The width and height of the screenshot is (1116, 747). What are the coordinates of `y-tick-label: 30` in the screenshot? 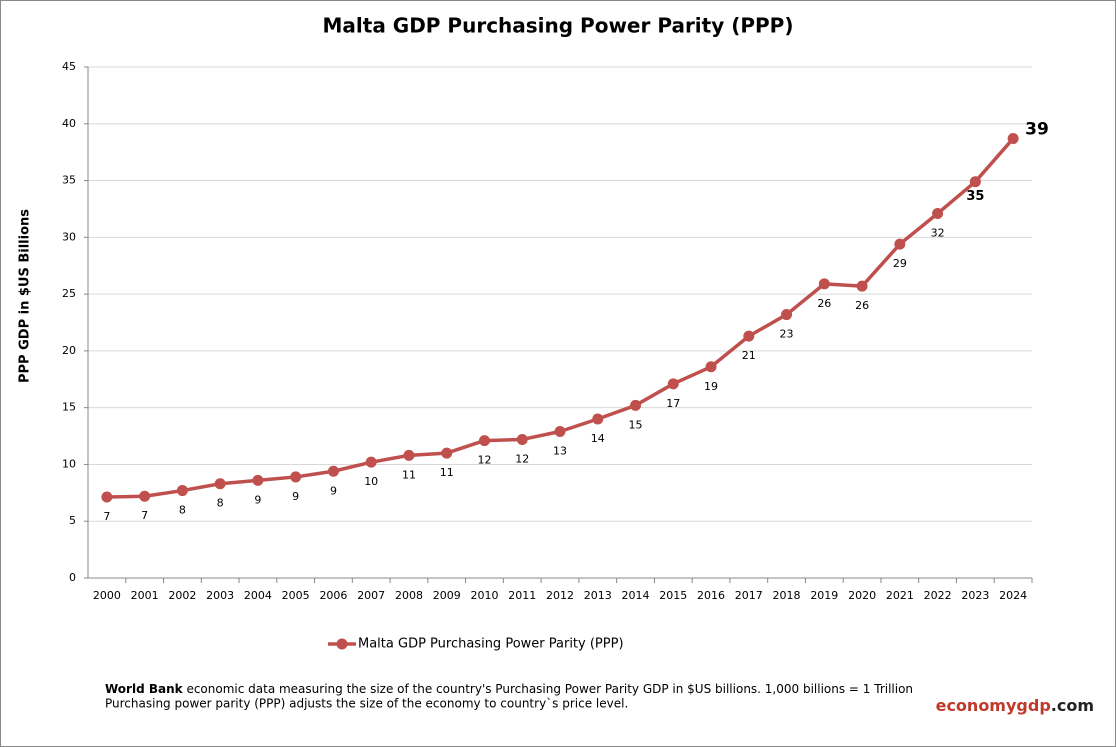 It's located at (69, 236).